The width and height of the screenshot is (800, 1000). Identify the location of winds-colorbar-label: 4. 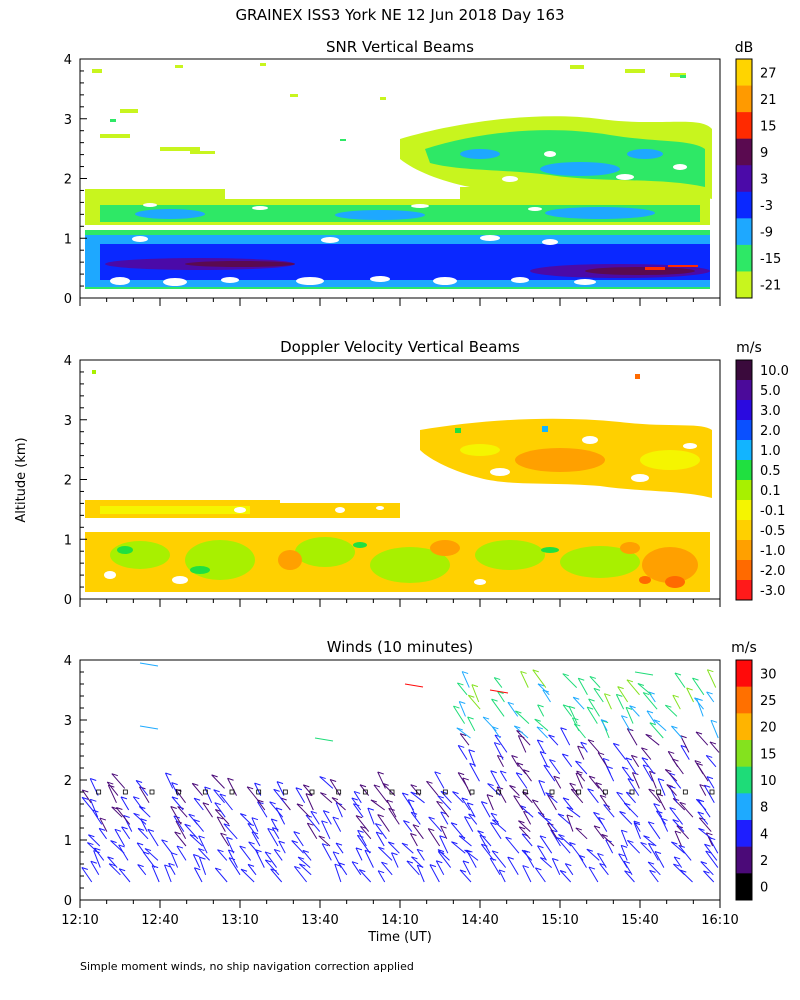
(764, 834).